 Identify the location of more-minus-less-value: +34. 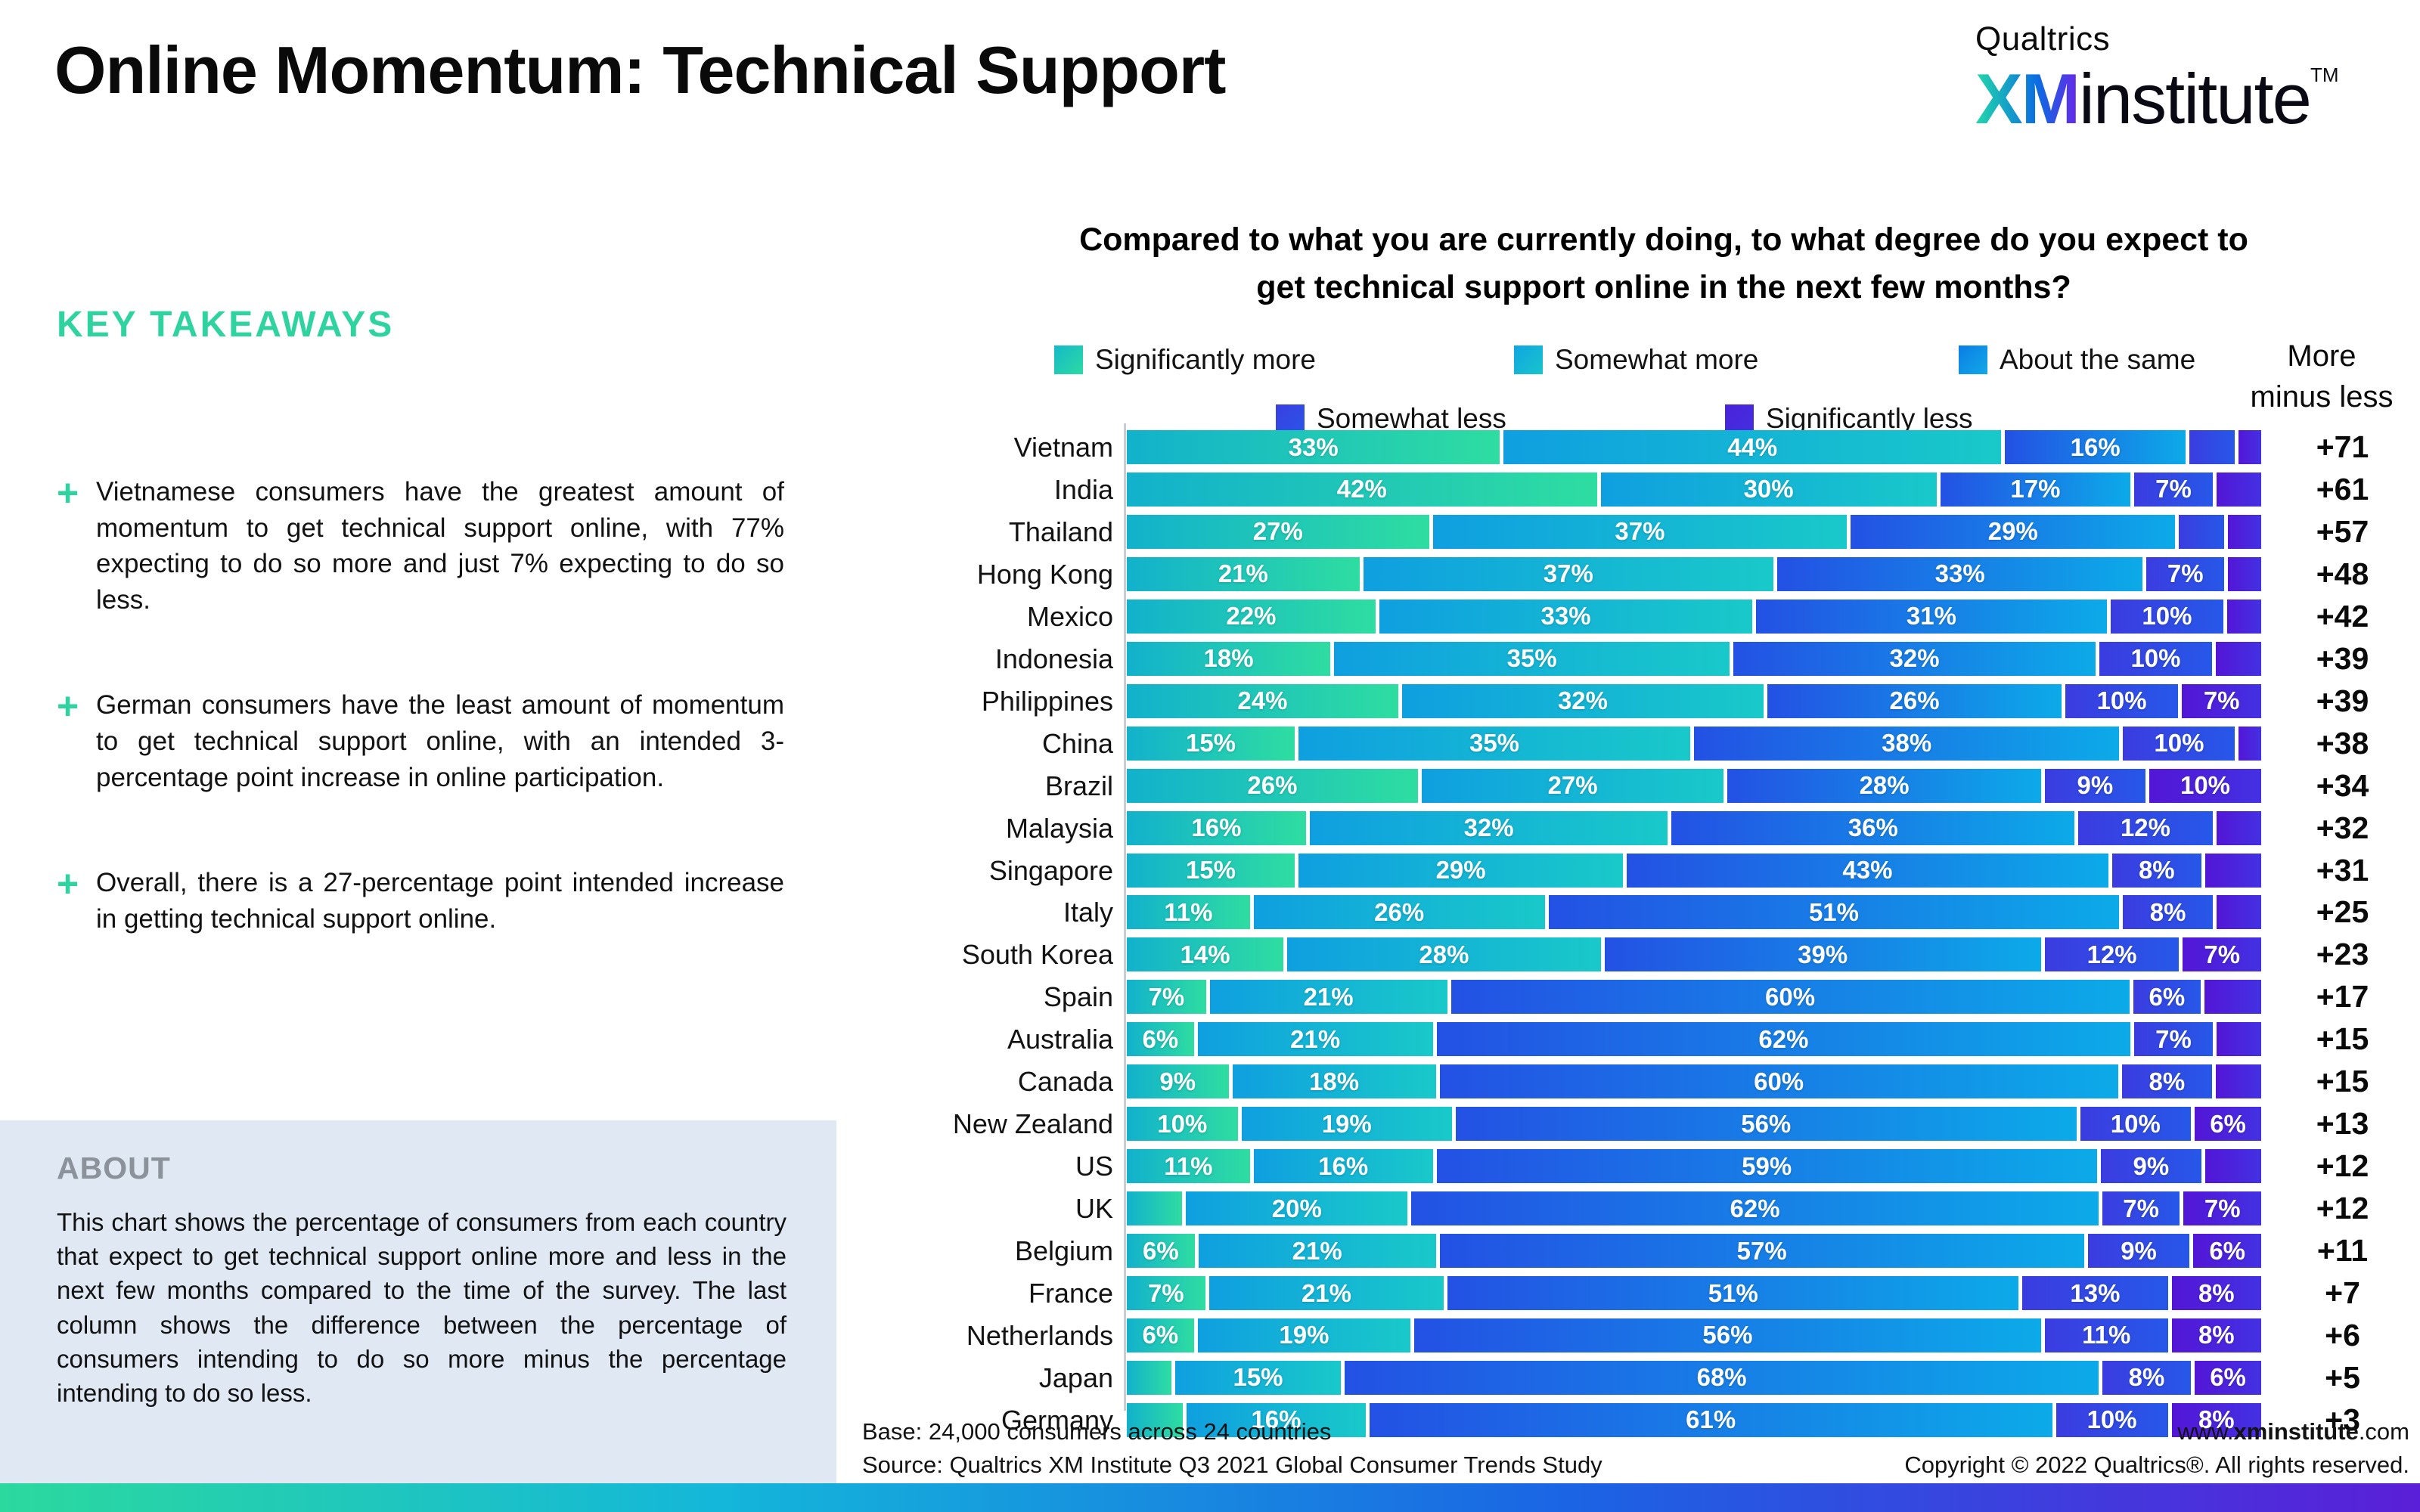
(2342, 785).